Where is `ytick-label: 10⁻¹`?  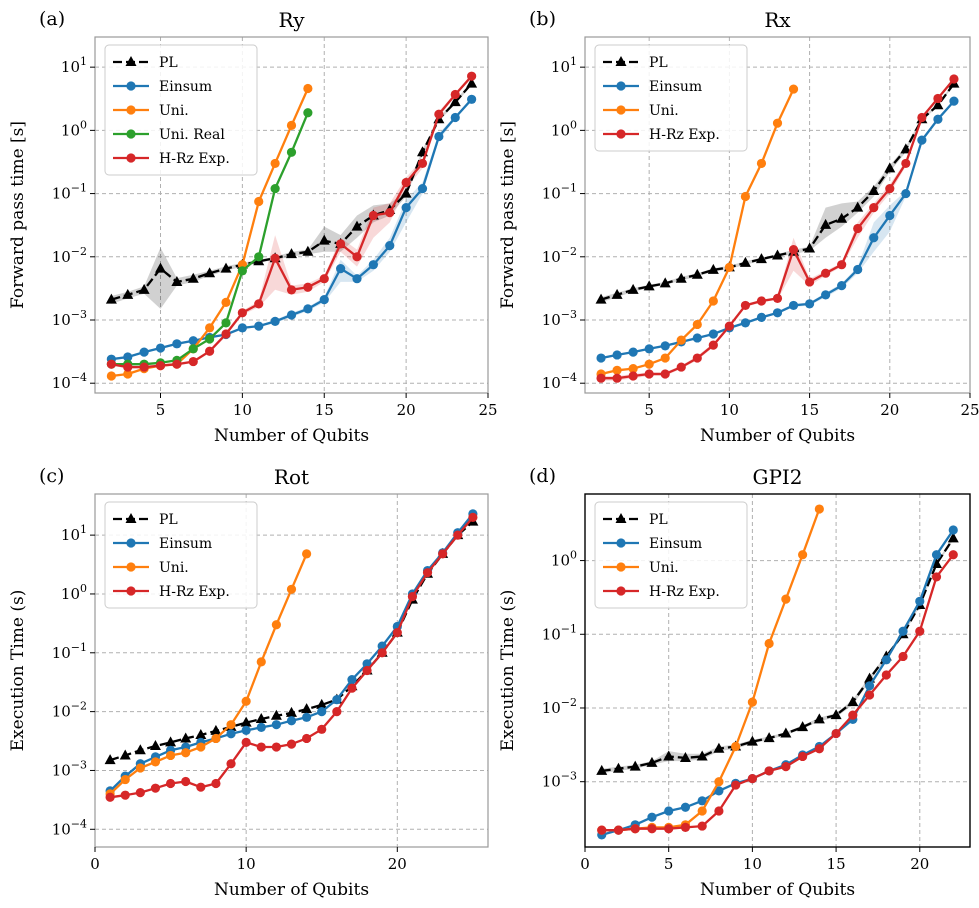 ytick-label: 10⁻¹ is located at coordinates (69, 651).